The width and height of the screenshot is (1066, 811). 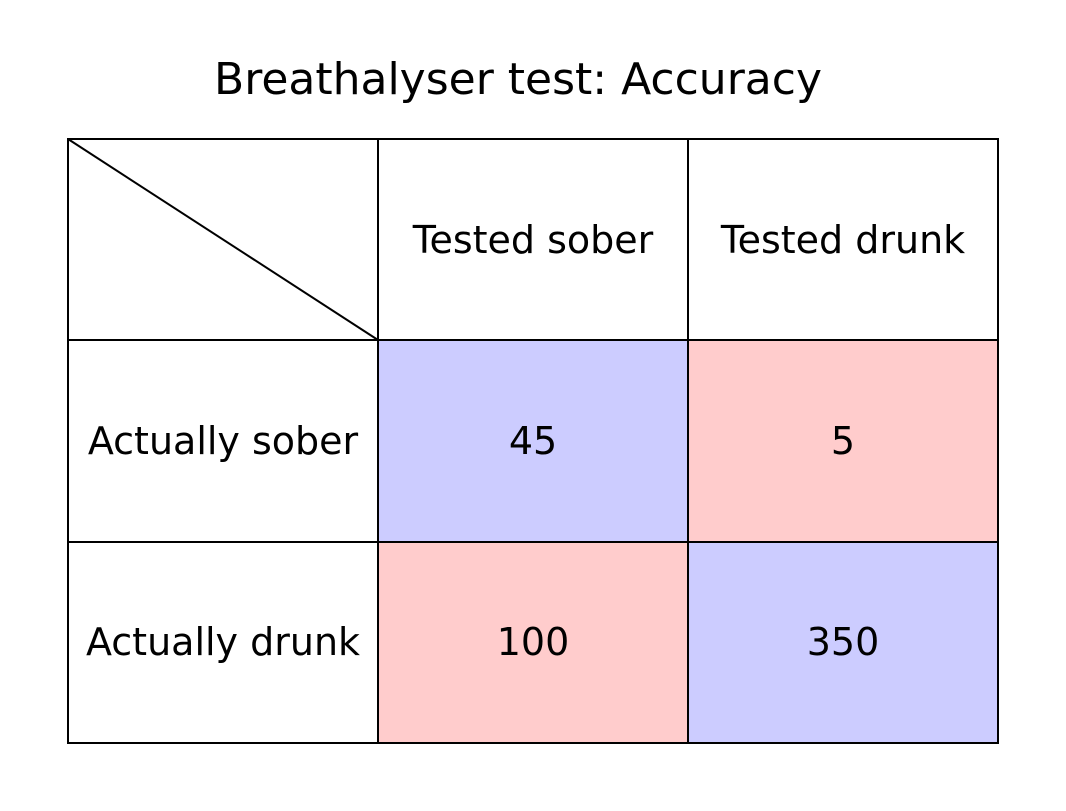 What do you see at coordinates (223, 441) in the screenshot?
I see `row-header-actually-sober: Actually sober` at bounding box center [223, 441].